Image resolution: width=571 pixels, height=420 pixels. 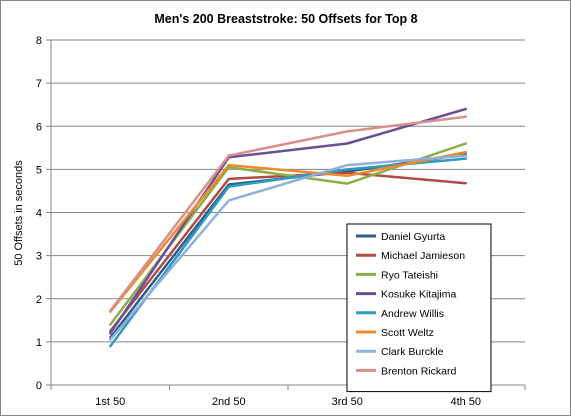 I want to click on legend-entry: Daniel Gyurta, so click(x=413, y=237).